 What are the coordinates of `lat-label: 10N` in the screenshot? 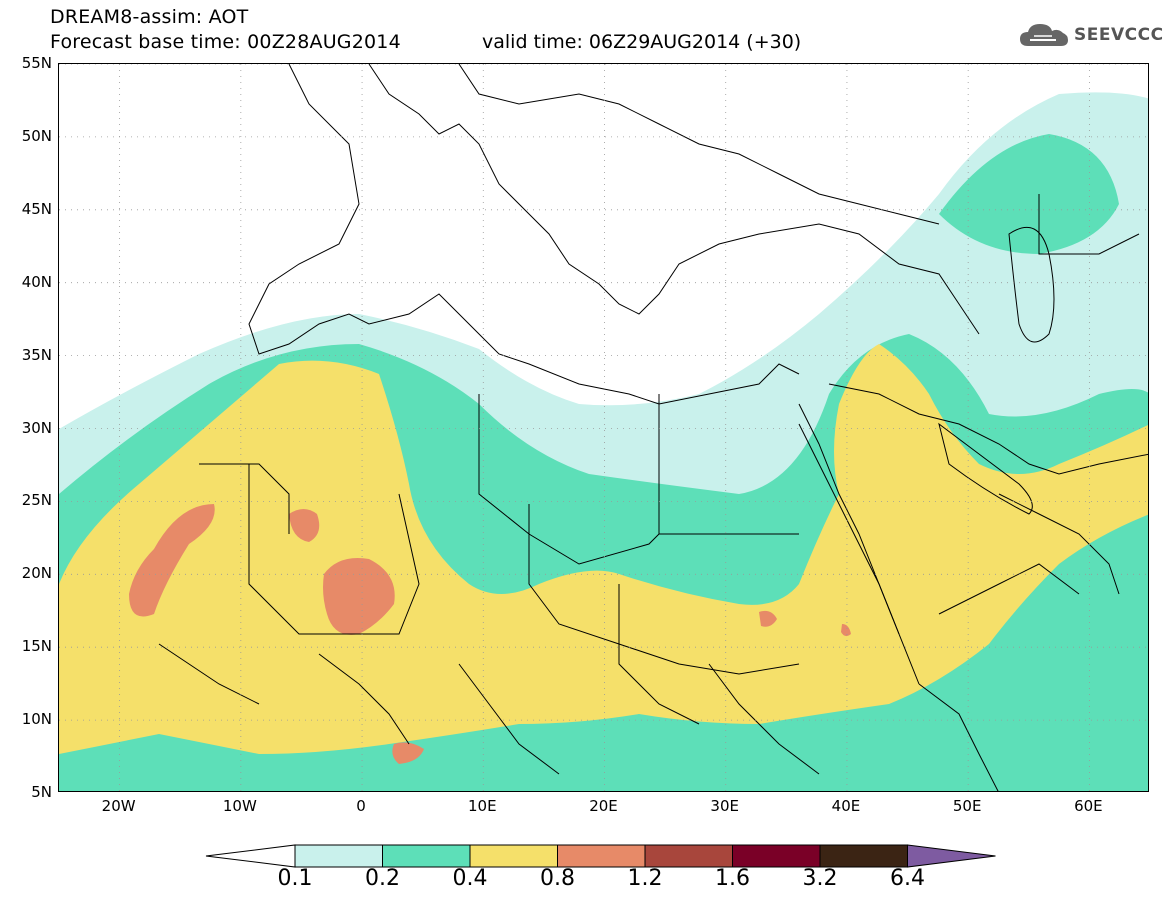 It's located at (36, 719).